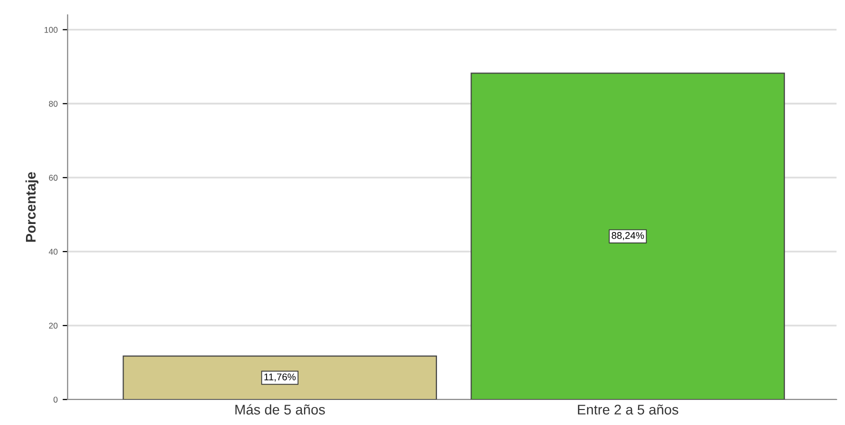  What do you see at coordinates (628, 409) in the screenshot?
I see `x-tick-label: Entre 2 a 5 años` at bounding box center [628, 409].